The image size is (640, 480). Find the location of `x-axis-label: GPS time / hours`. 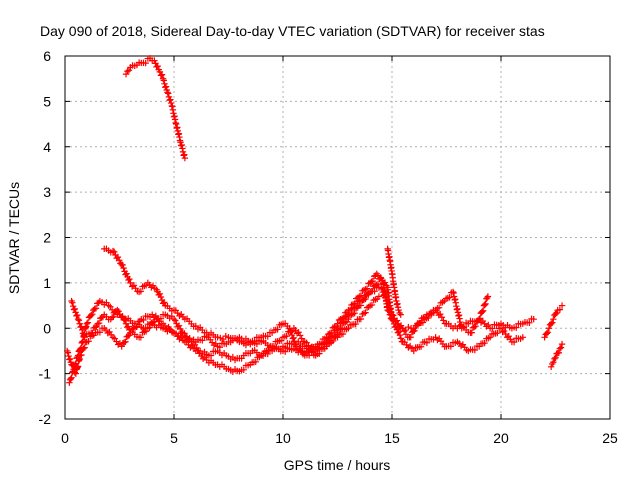

x-axis-label: GPS time / hours is located at coordinates (337, 465).